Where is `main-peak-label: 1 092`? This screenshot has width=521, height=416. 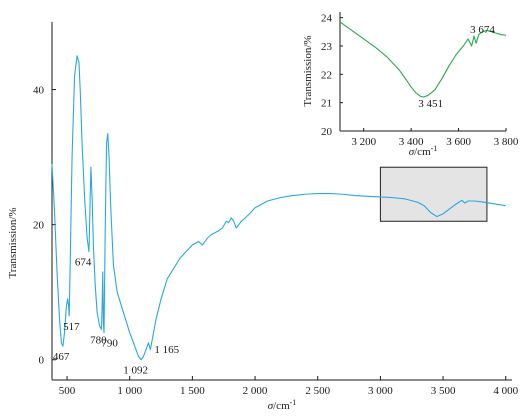 main-peak-label: 1 092 is located at coordinates (135, 371).